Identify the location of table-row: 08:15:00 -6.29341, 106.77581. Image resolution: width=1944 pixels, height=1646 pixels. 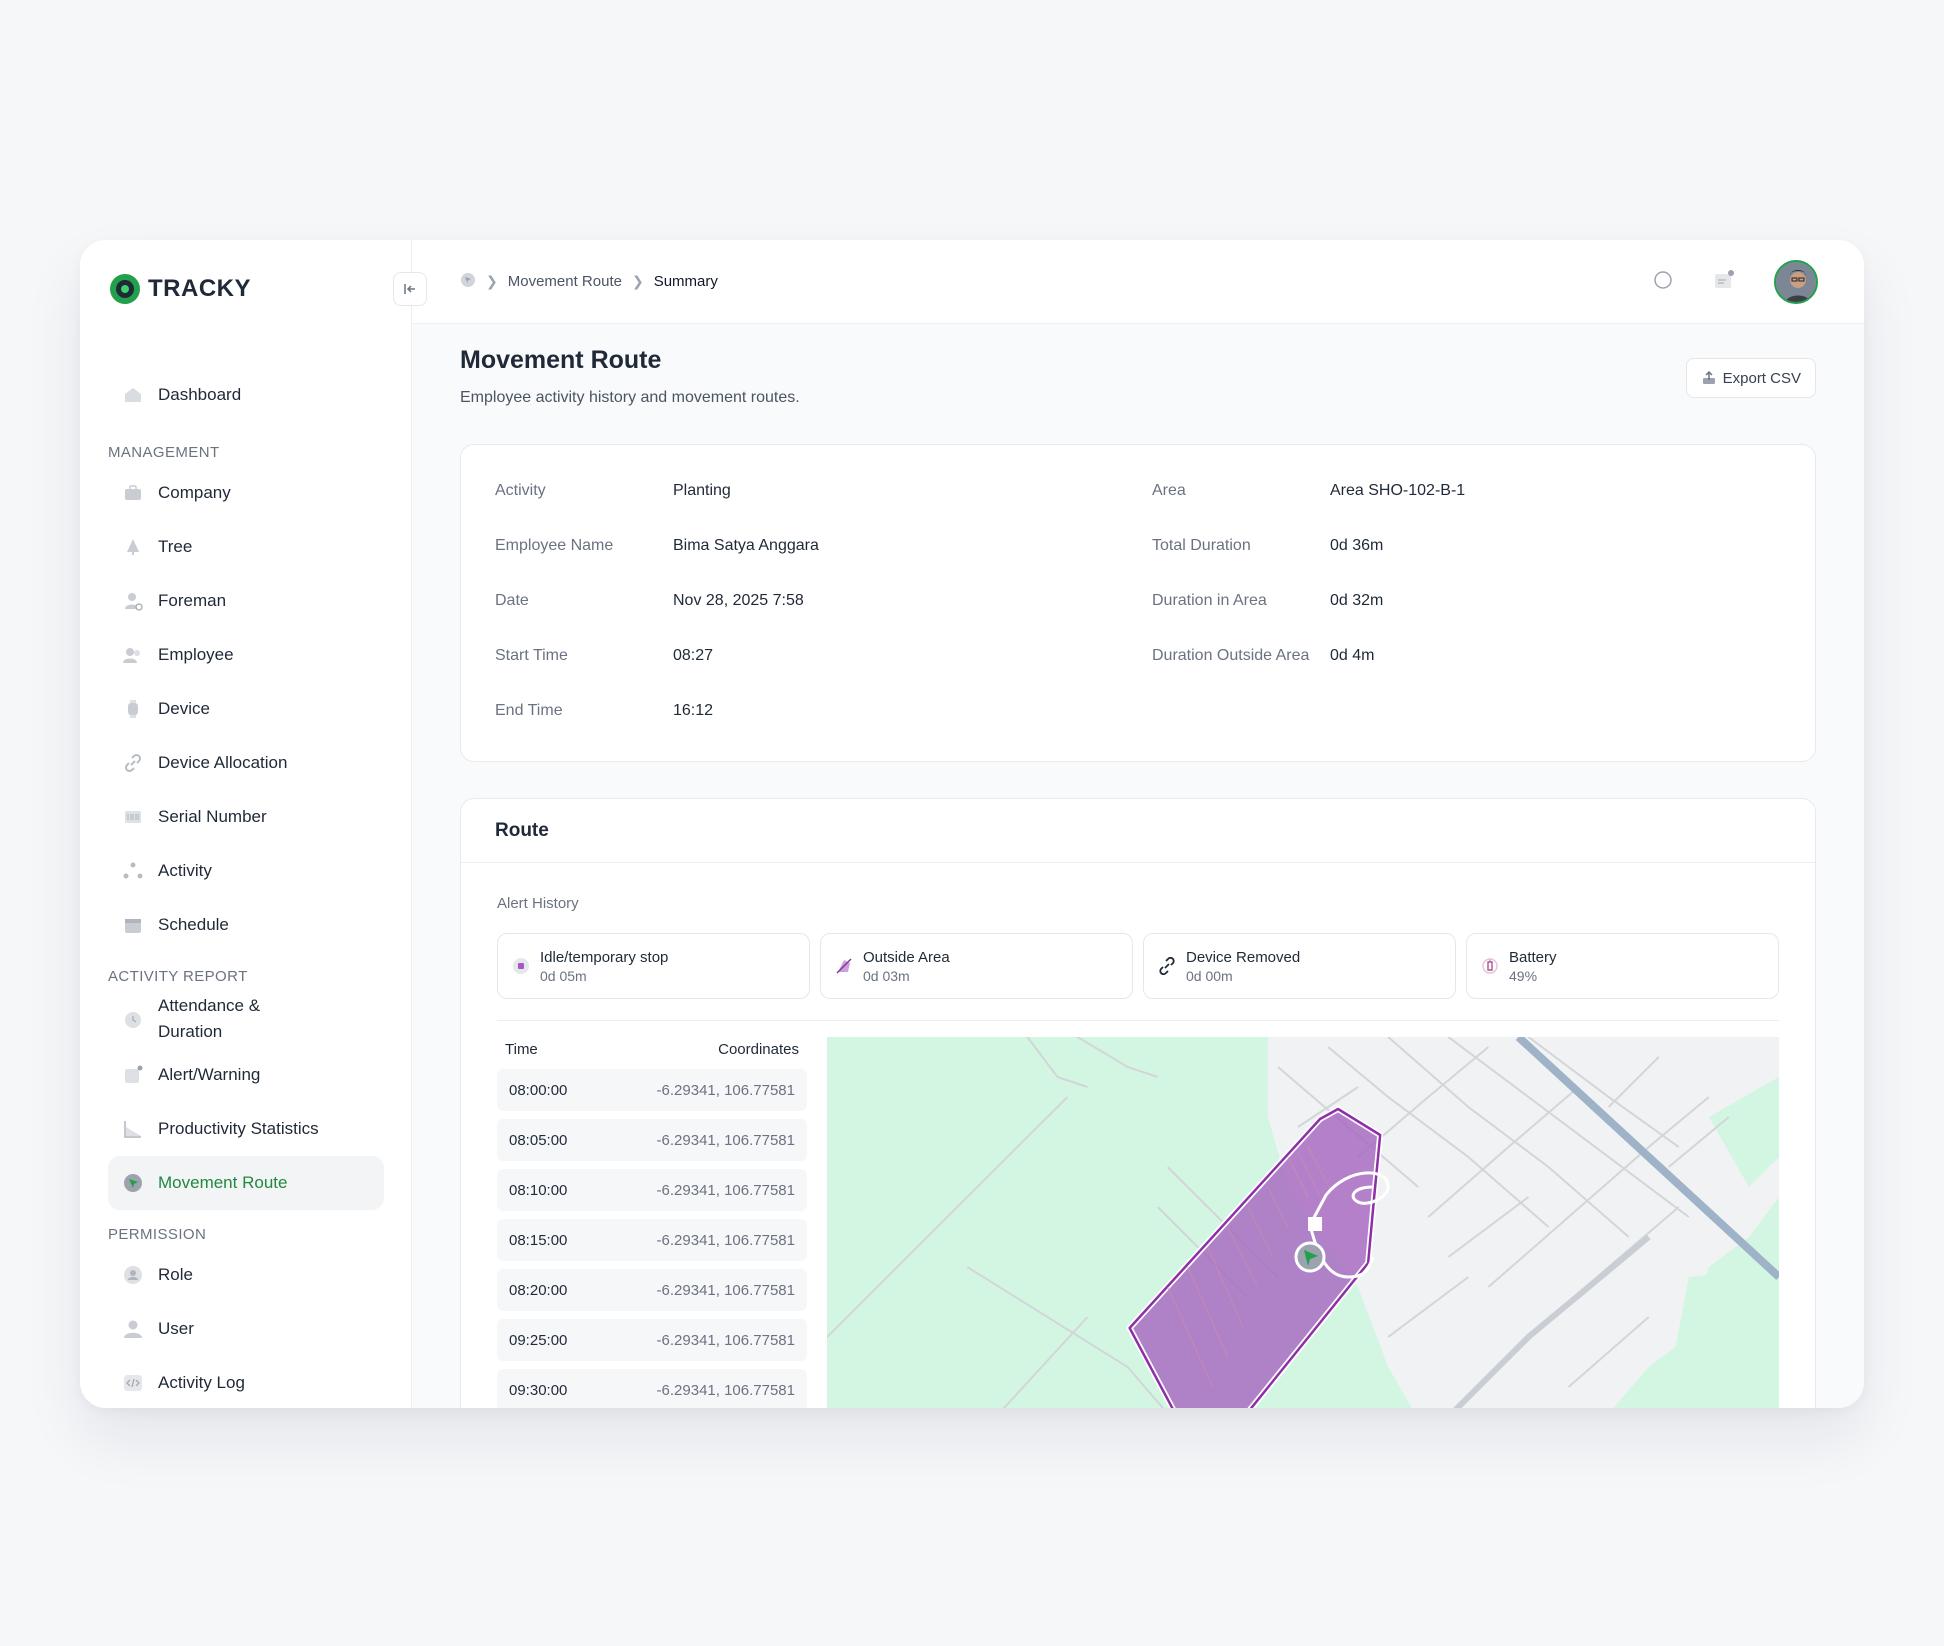
(652, 1240).